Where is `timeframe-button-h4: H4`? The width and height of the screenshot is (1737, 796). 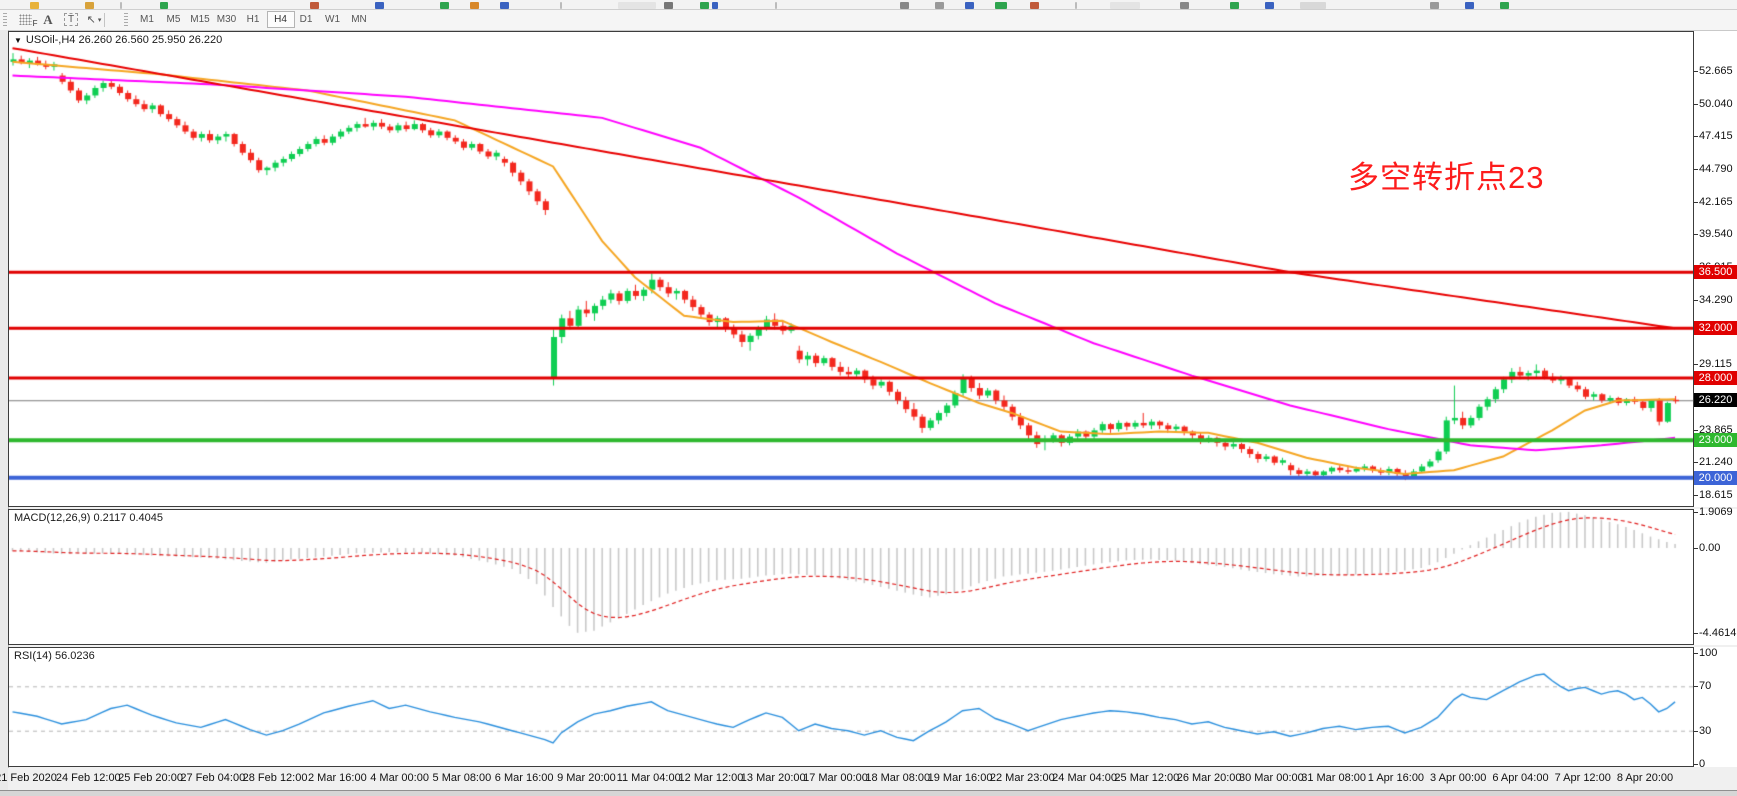 timeframe-button-h4: H4 is located at coordinates (280, 19).